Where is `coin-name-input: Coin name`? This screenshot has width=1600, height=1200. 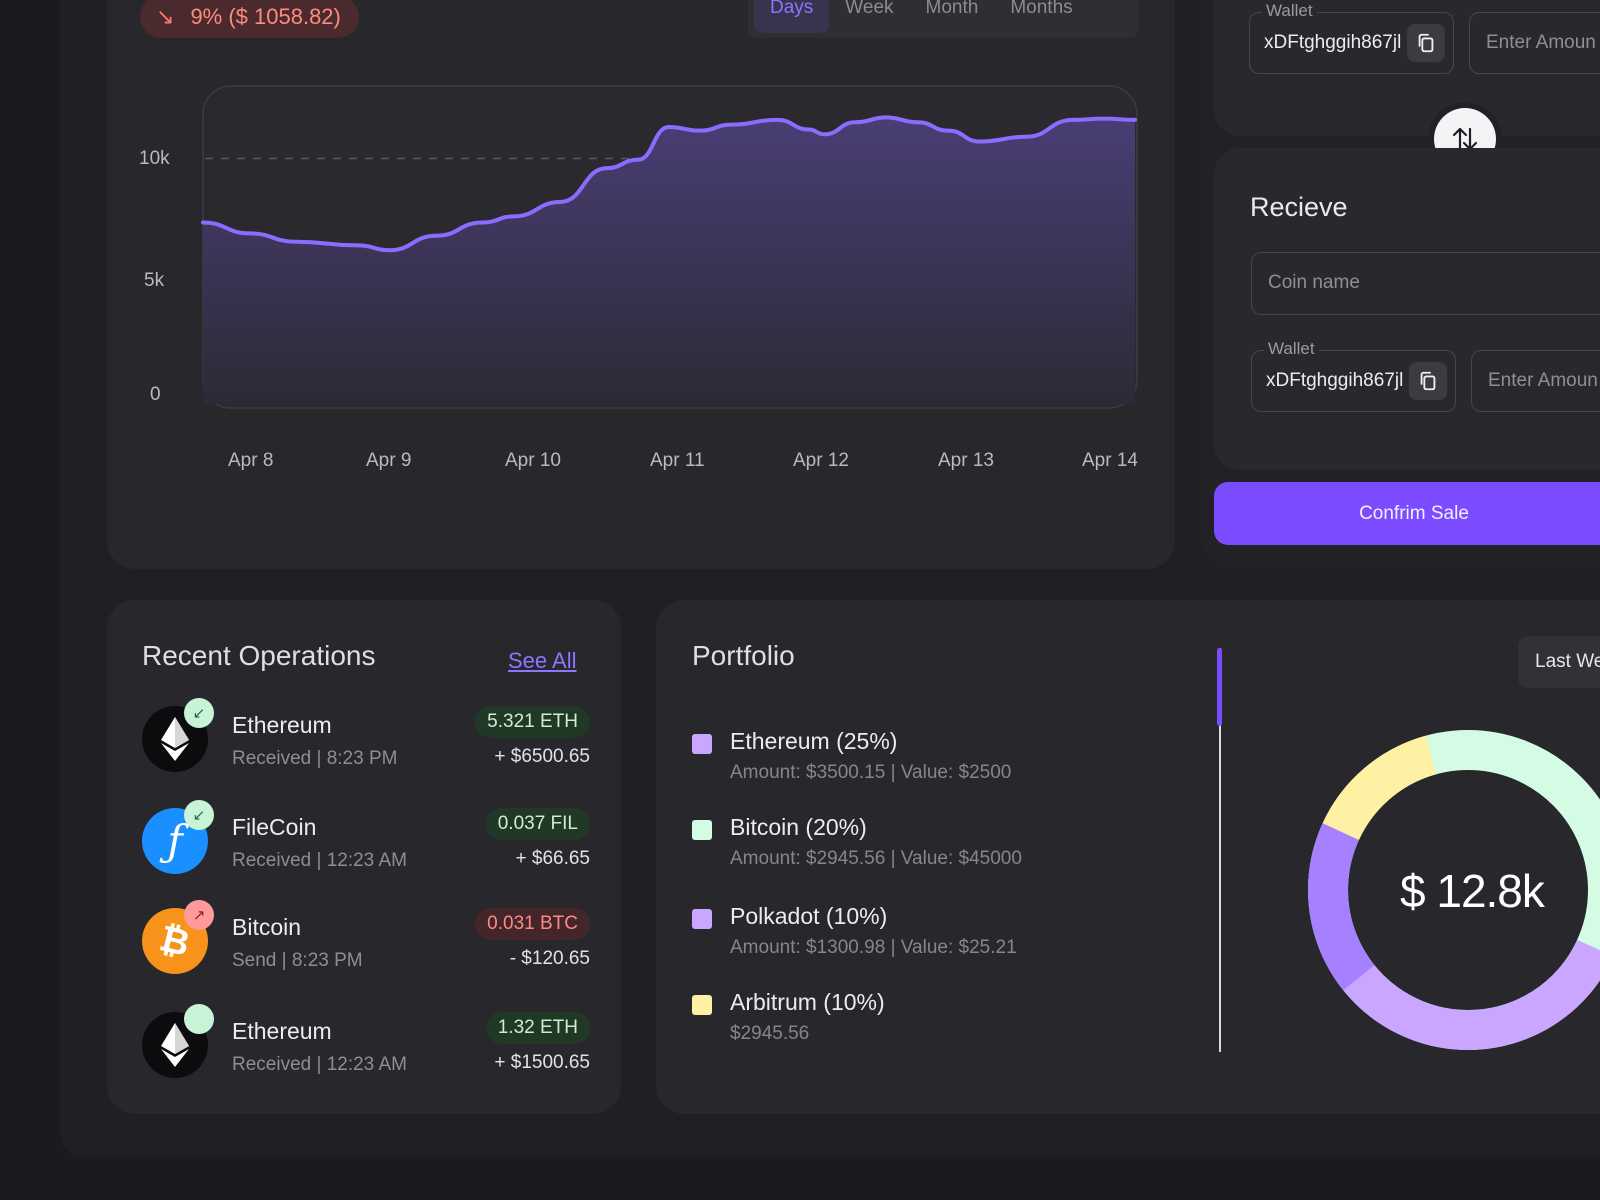 coin-name-input: Coin name is located at coordinates (1425, 283).